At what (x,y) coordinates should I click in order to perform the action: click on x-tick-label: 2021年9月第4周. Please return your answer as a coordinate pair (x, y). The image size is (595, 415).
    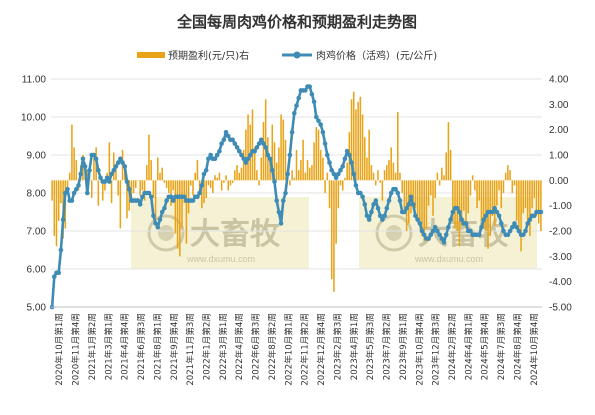
    Looking at the image, I should click on (174, 346).